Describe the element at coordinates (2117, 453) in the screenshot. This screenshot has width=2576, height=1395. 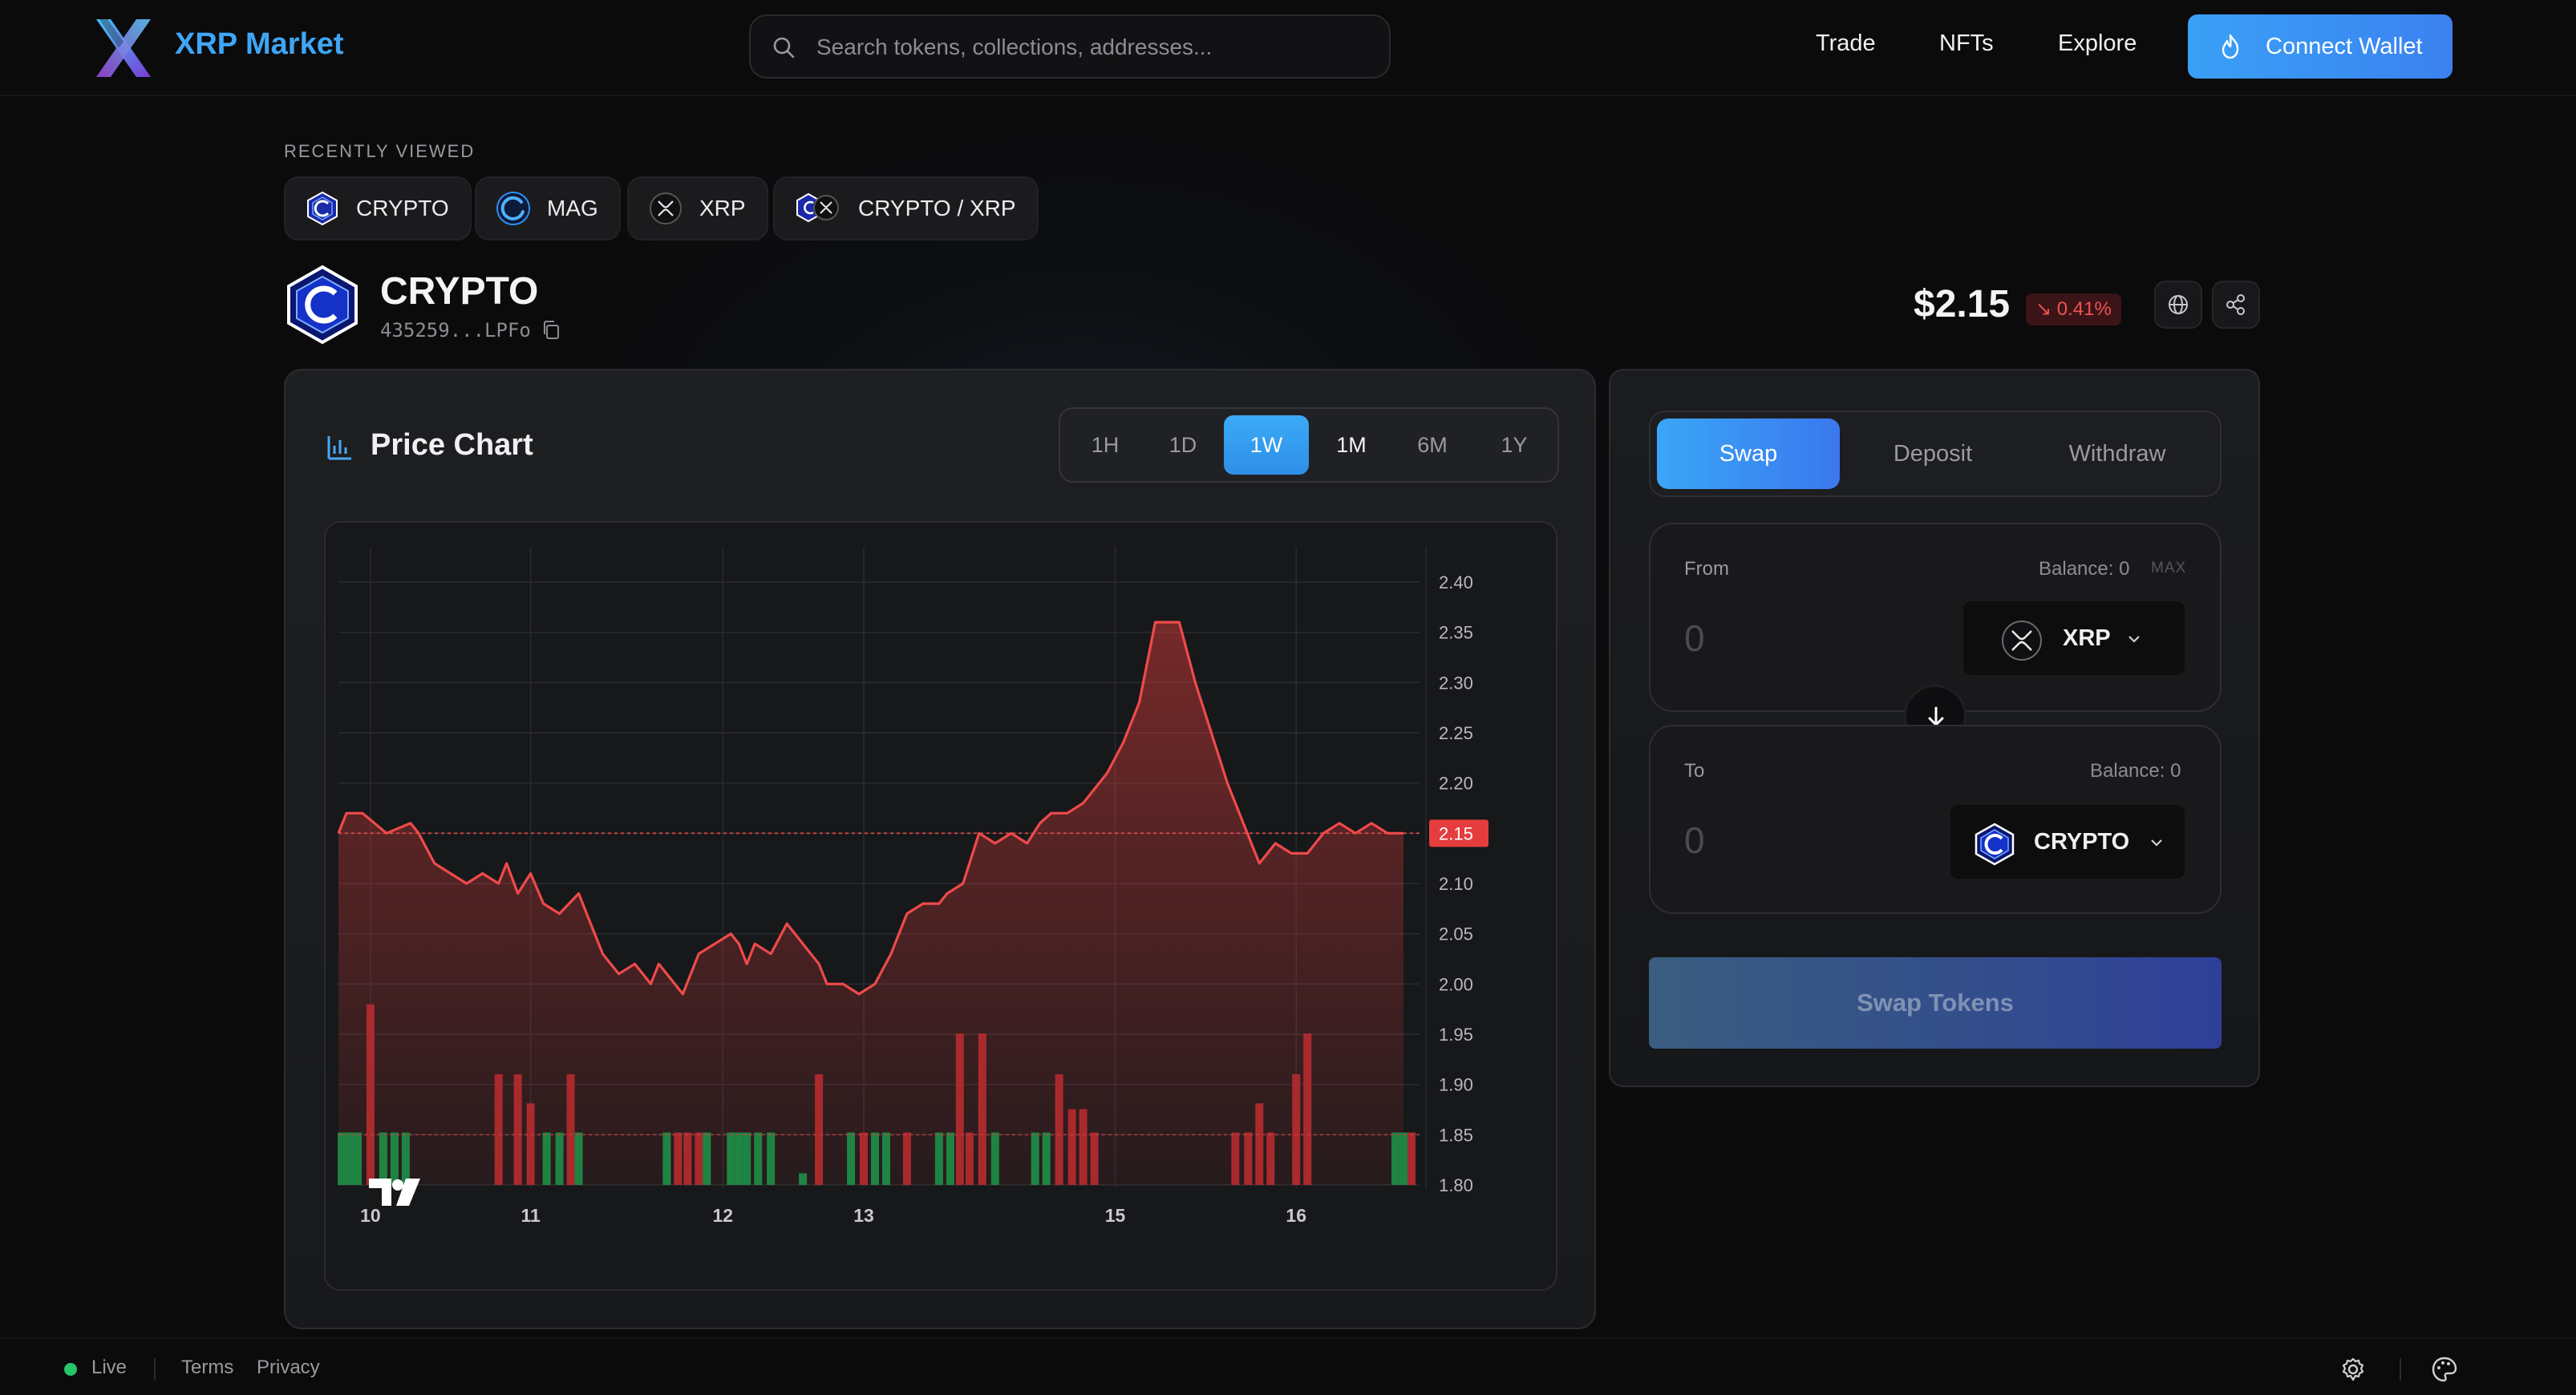
I see `tab-withdraw: Withdraw` at that location.